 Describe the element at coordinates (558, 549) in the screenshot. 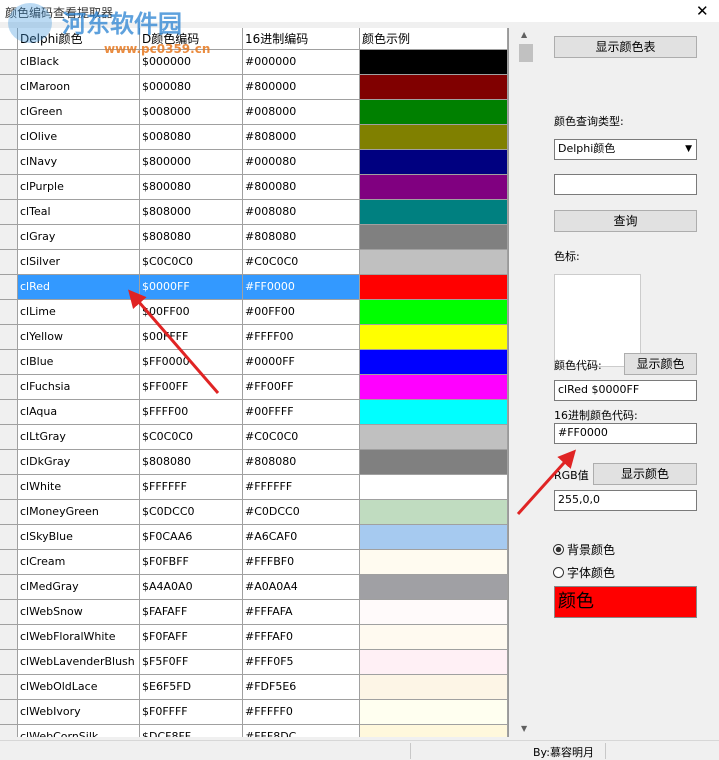

I see `radio-dot` at that location.